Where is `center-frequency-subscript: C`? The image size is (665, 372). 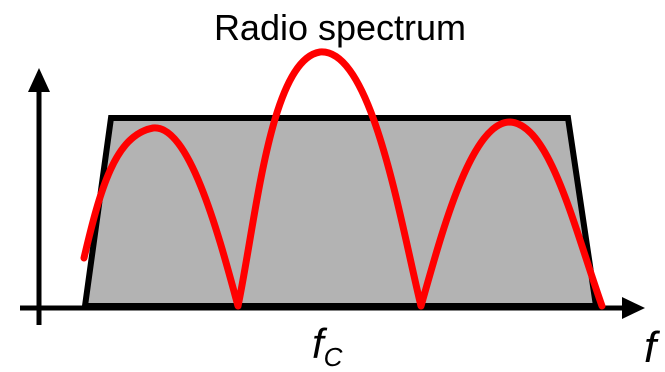 center-frequency-subscript: C is located at coordinates (333, 357).